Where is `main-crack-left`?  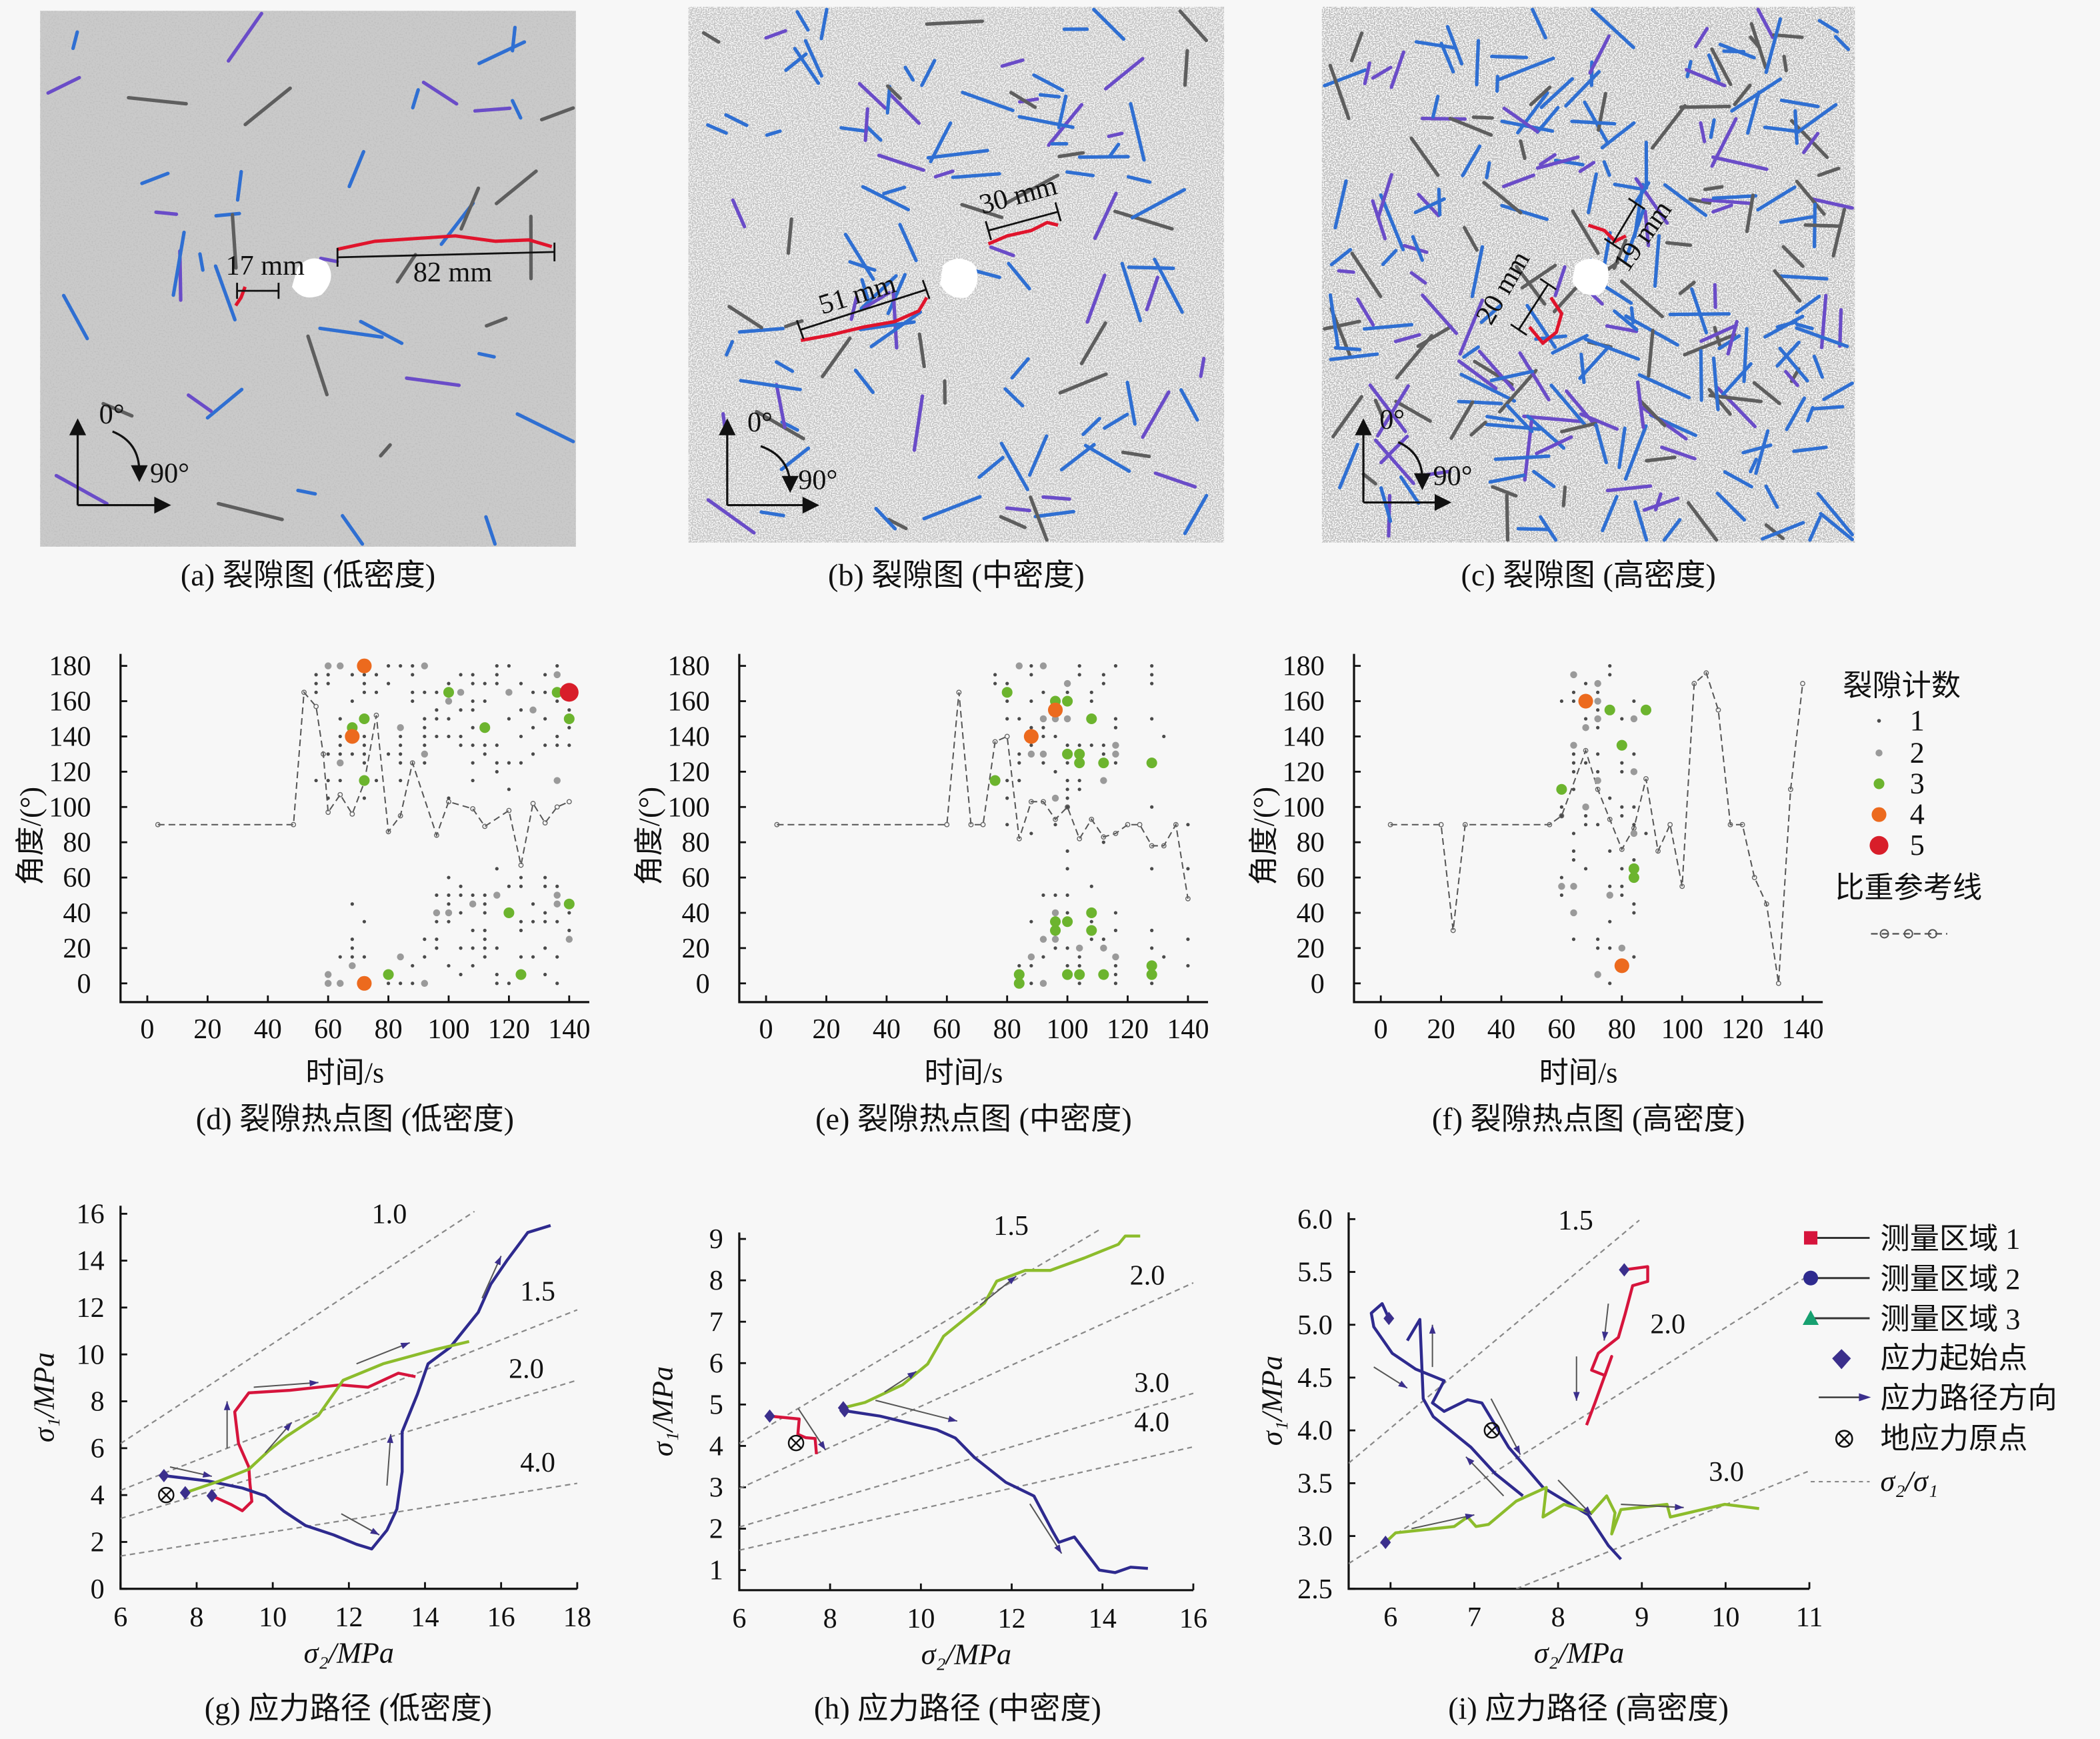 main-crack-left is located at coordinates (864, 319).